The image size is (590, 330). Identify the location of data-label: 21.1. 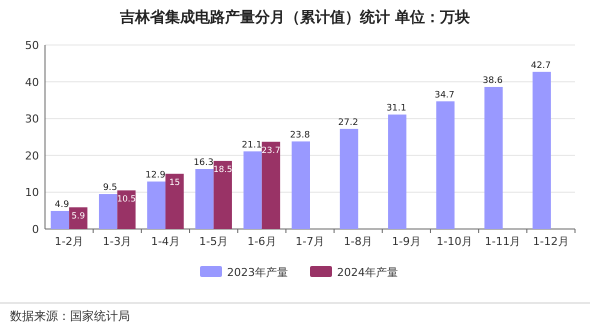
(252, 145).